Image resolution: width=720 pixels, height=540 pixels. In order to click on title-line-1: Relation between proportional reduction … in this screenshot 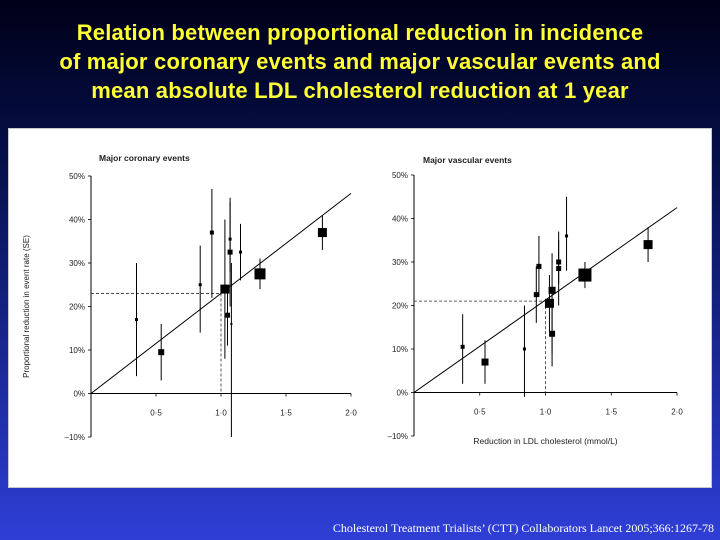, I will do `click(360, 32)`.